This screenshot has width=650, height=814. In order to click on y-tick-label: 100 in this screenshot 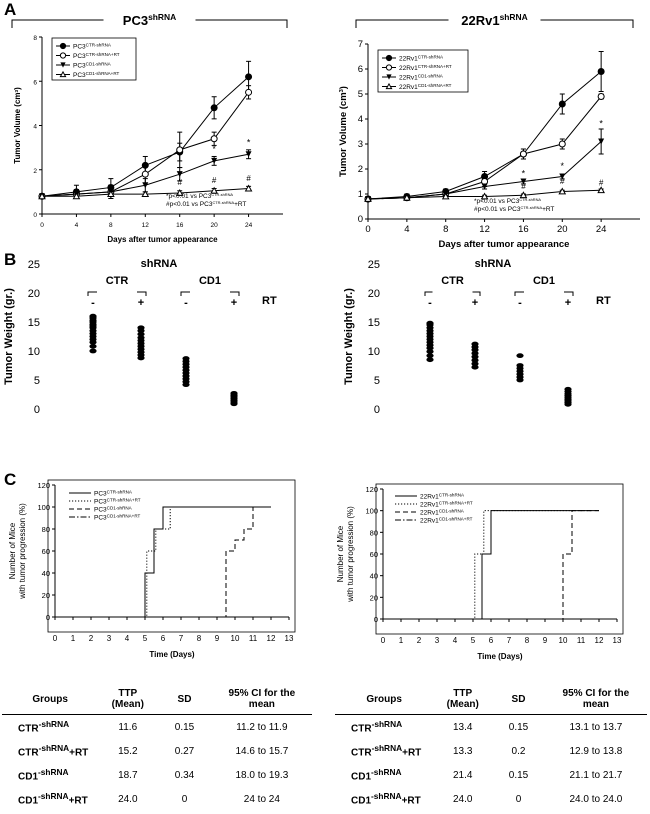, I will do `click(43, 507)`.